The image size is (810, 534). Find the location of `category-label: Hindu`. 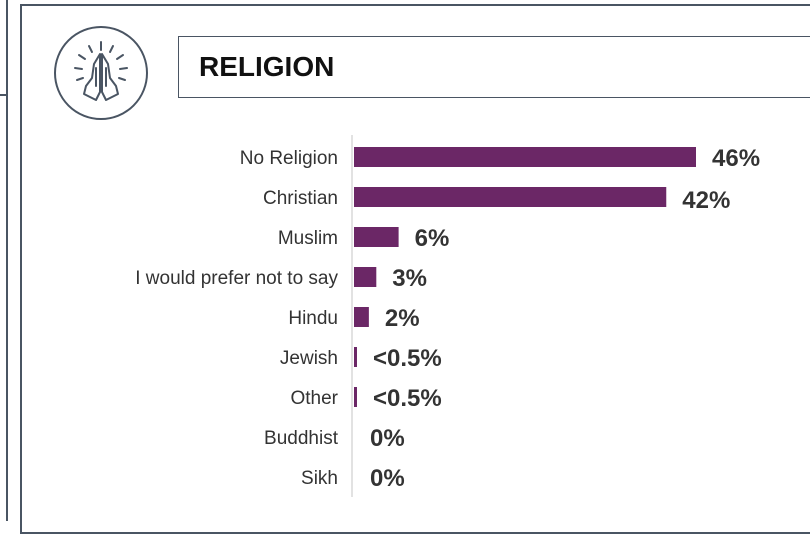

category-label: Hindu is located at coordinates (313, 318).